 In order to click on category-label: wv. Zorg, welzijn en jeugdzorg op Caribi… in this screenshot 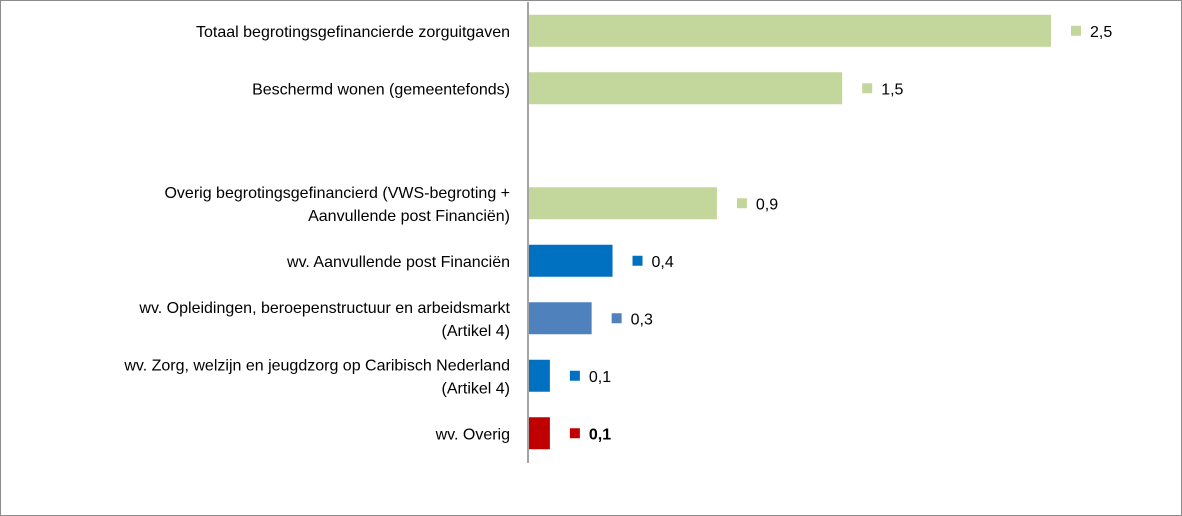, I will do `click(316, 377)`.